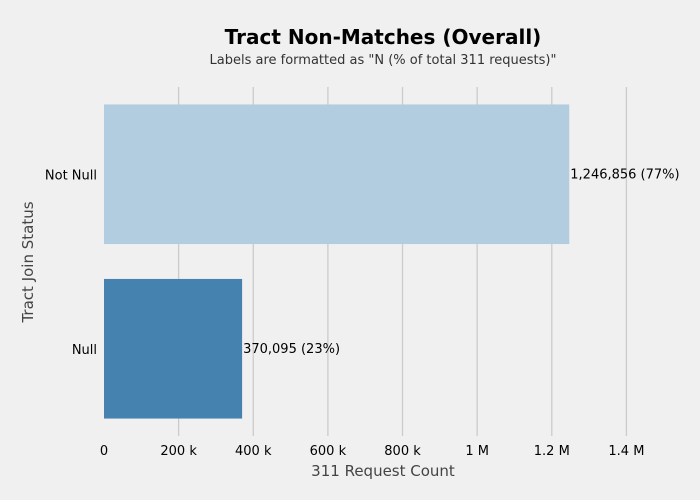 The width and height of the screenshot is (700, 500). I want to click on bar, so click(173, 348).